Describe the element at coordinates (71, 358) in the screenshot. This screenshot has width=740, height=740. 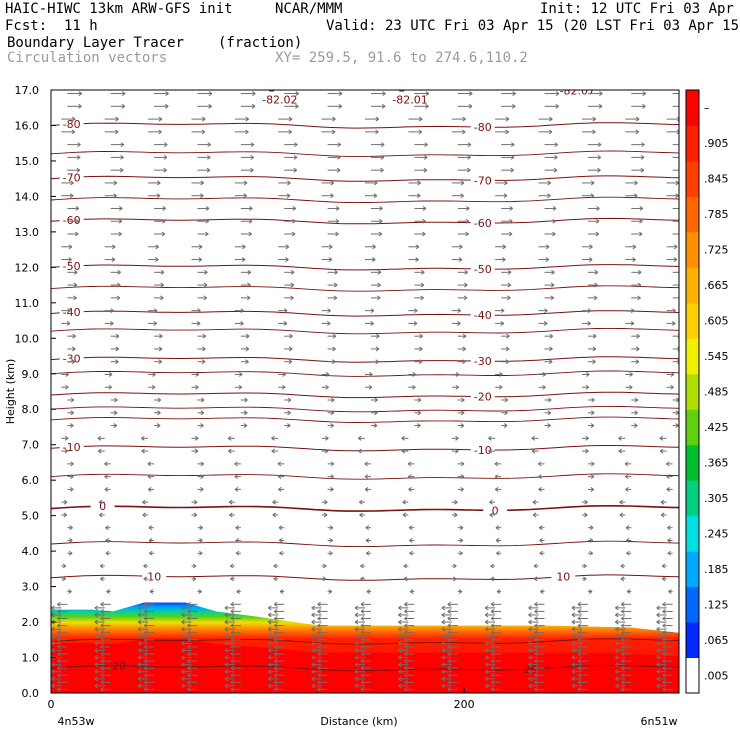
I see `isotherm-label-bg` at that location.